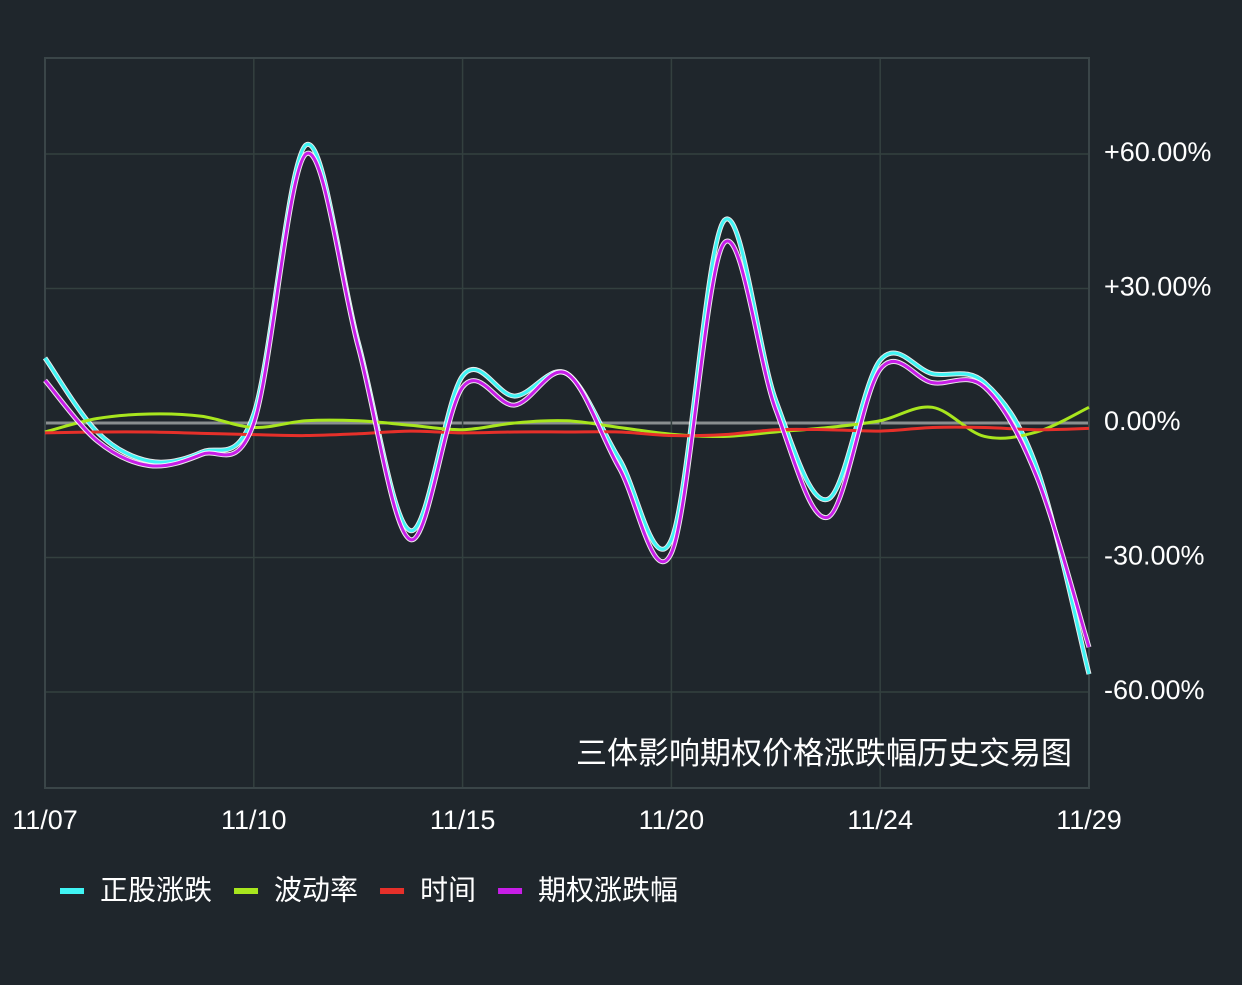 The image size is (1242, 985). I want to click on annotation: 三体影响期权价格涨跌幅历史交易图, so click(824, 753).